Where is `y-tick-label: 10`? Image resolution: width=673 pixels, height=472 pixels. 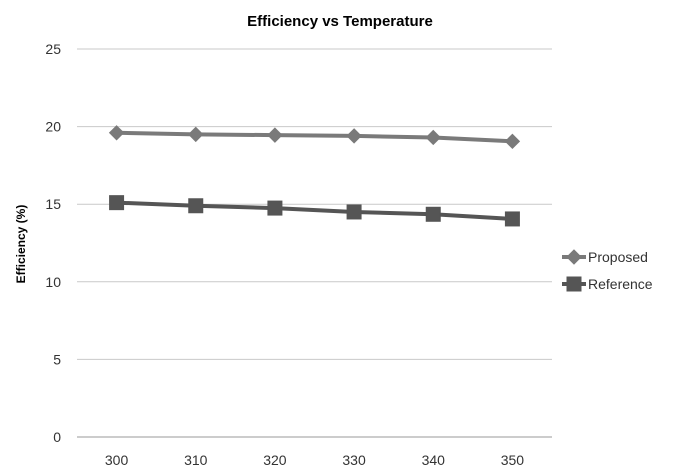 y-tick-label: 10 is located at coordinates (53, 282).